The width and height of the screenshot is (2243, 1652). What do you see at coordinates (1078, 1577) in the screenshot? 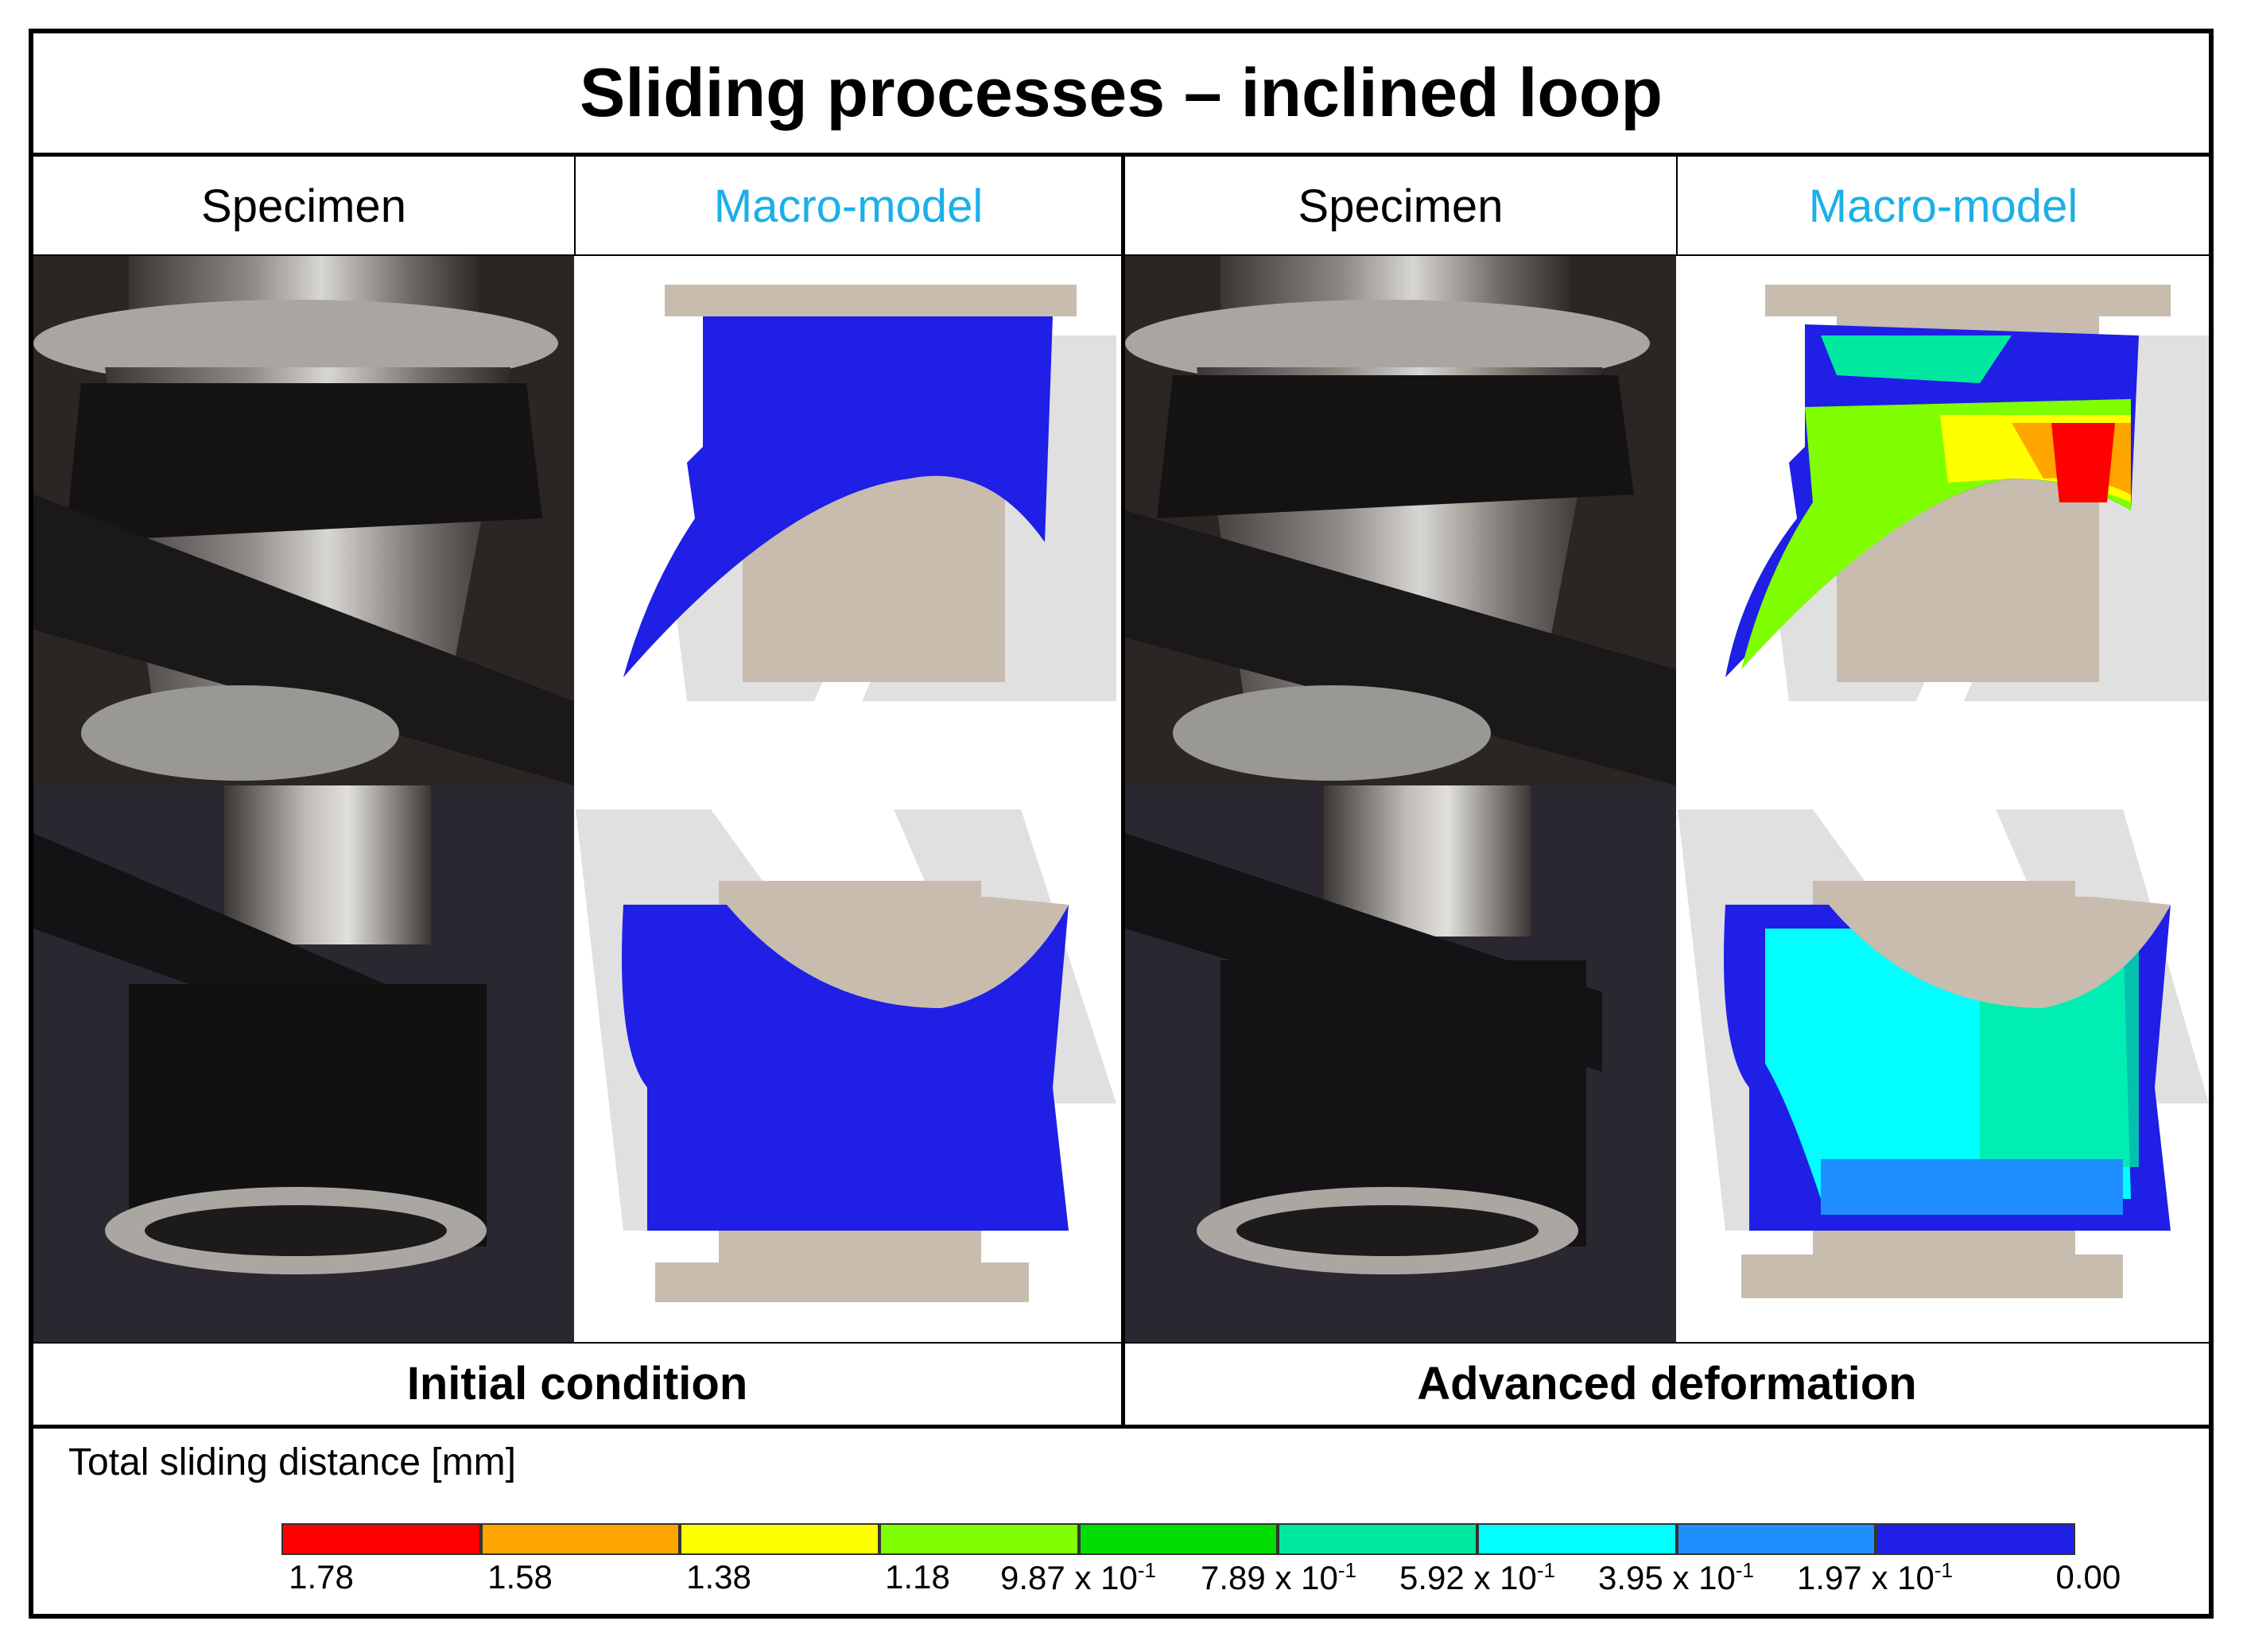
I see `legend-tick-label: 9.87 x 10-1` at bounding box center [1078, 1577].